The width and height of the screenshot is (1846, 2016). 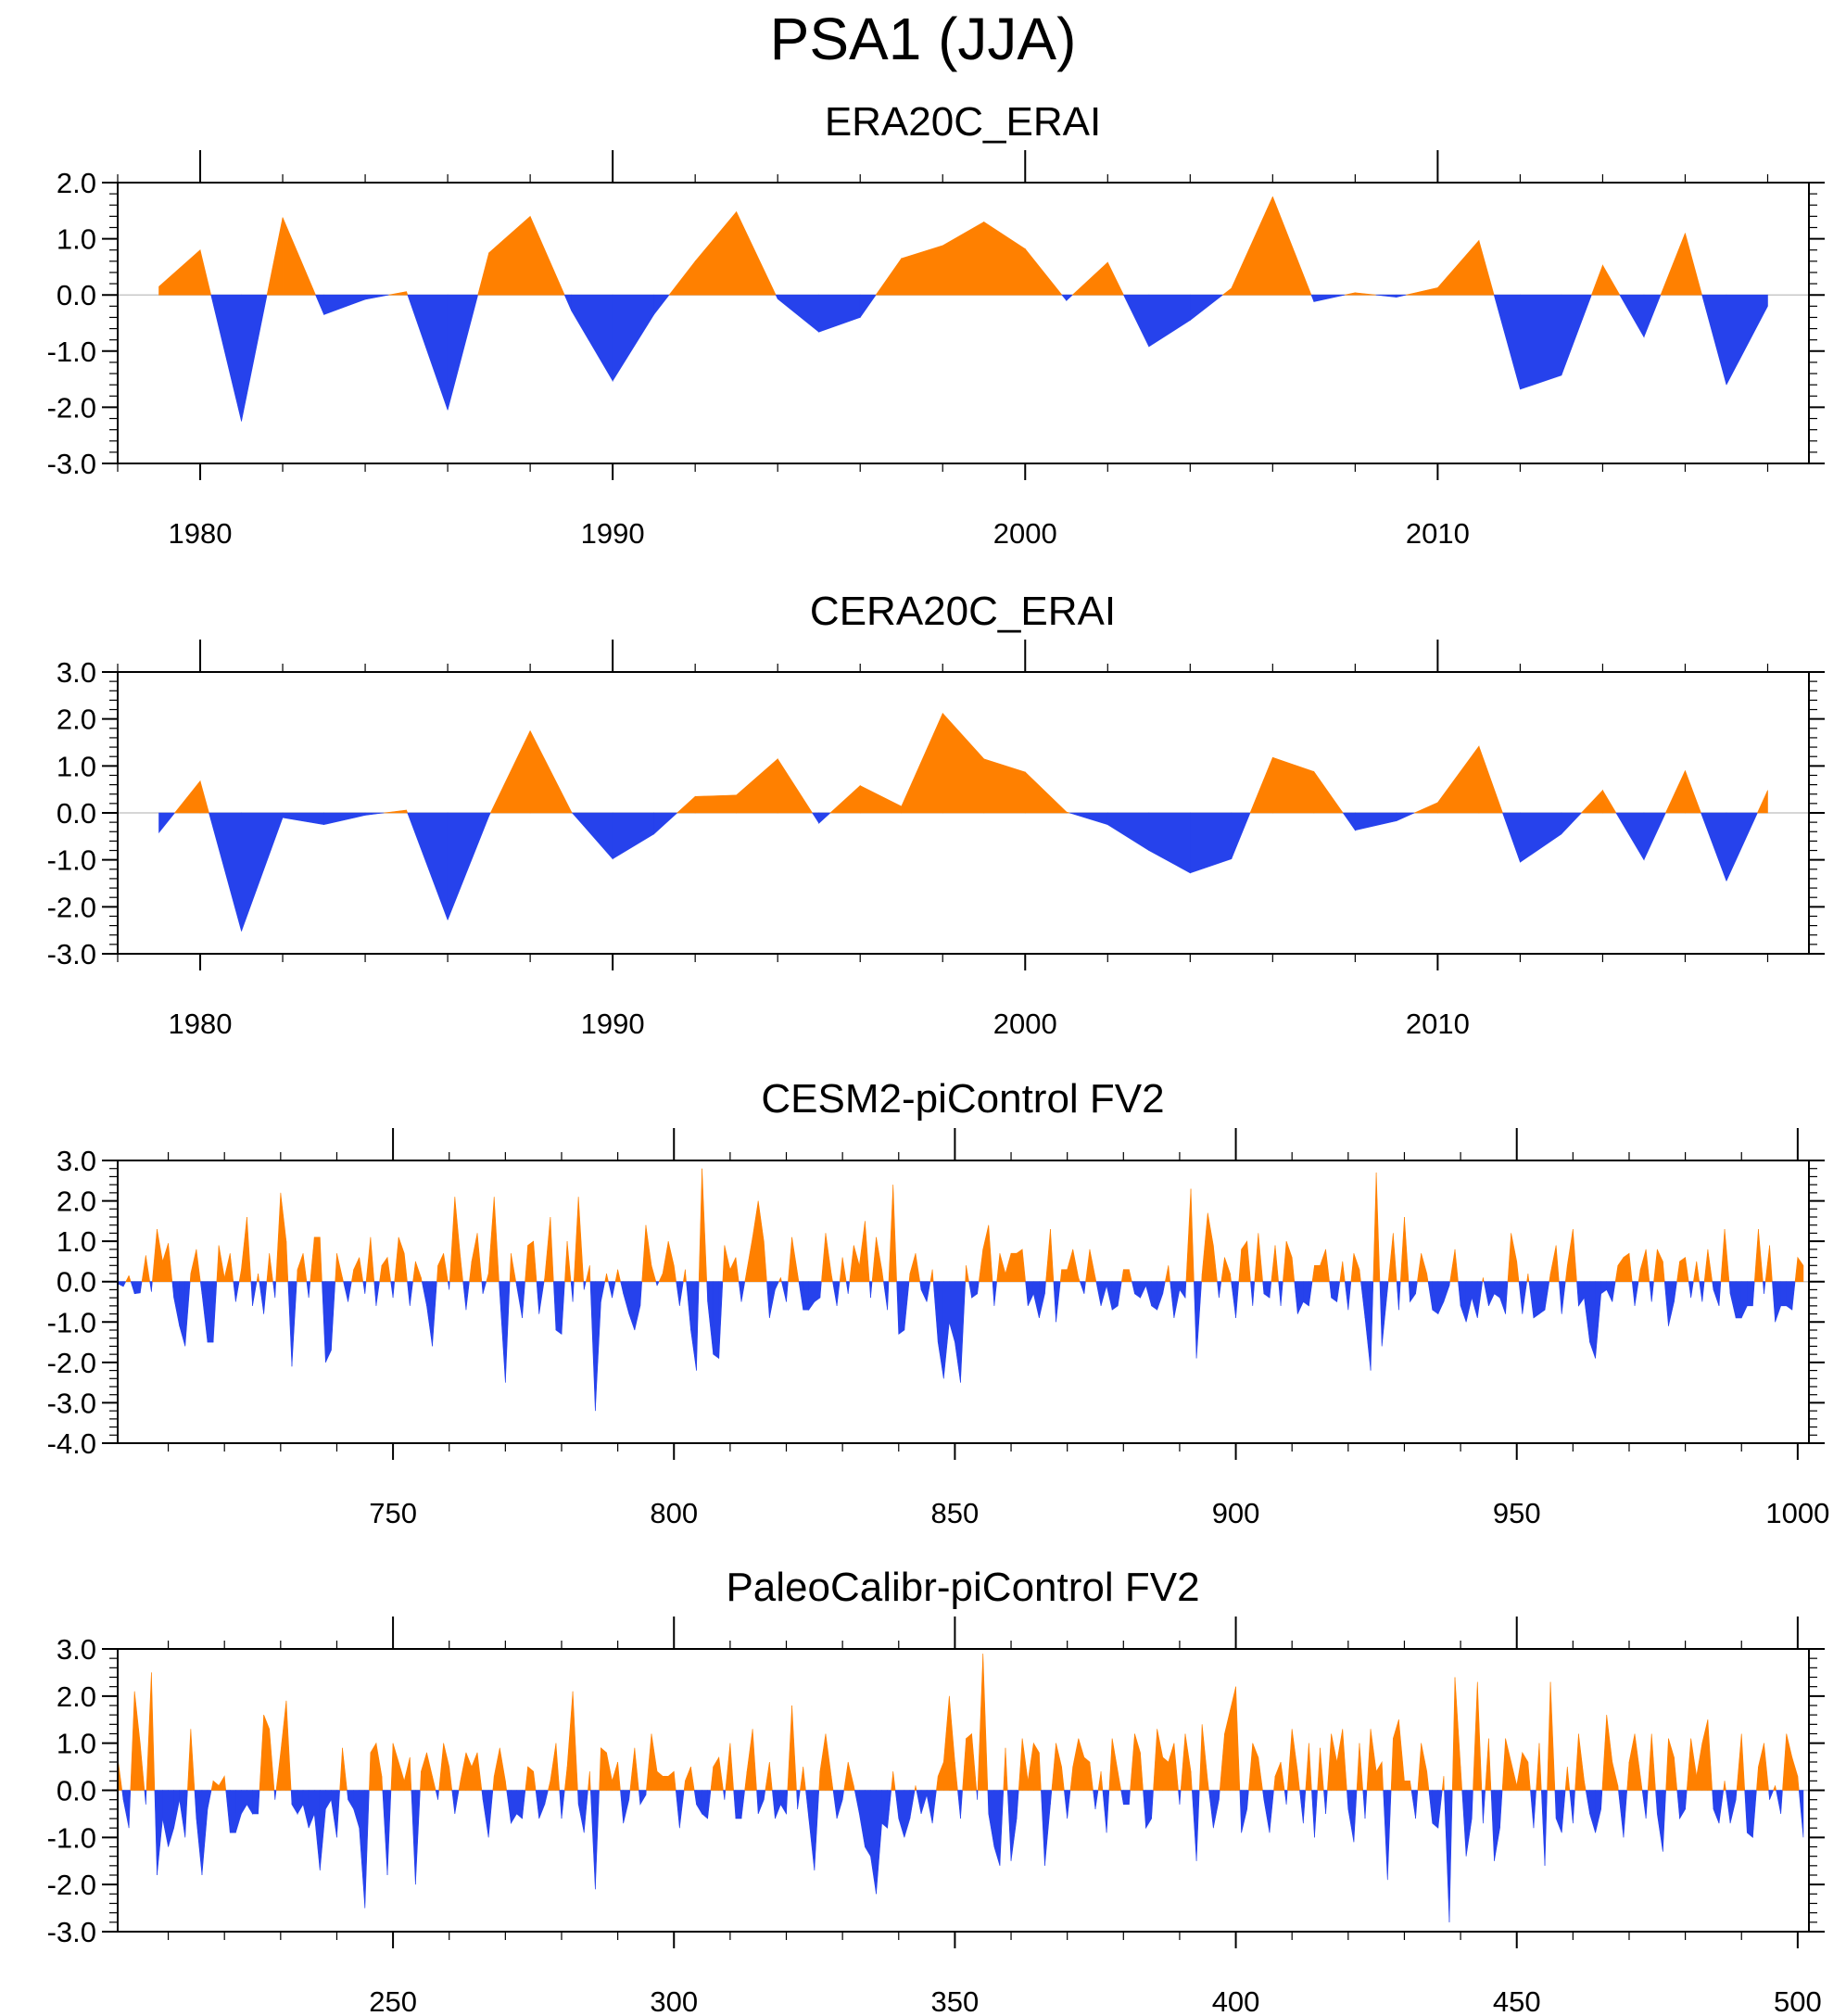 What do you see at coordinates (201, 1024) in the screenshot?
I see `x-tick-label: 1980` at bounding box center [201, 1024].